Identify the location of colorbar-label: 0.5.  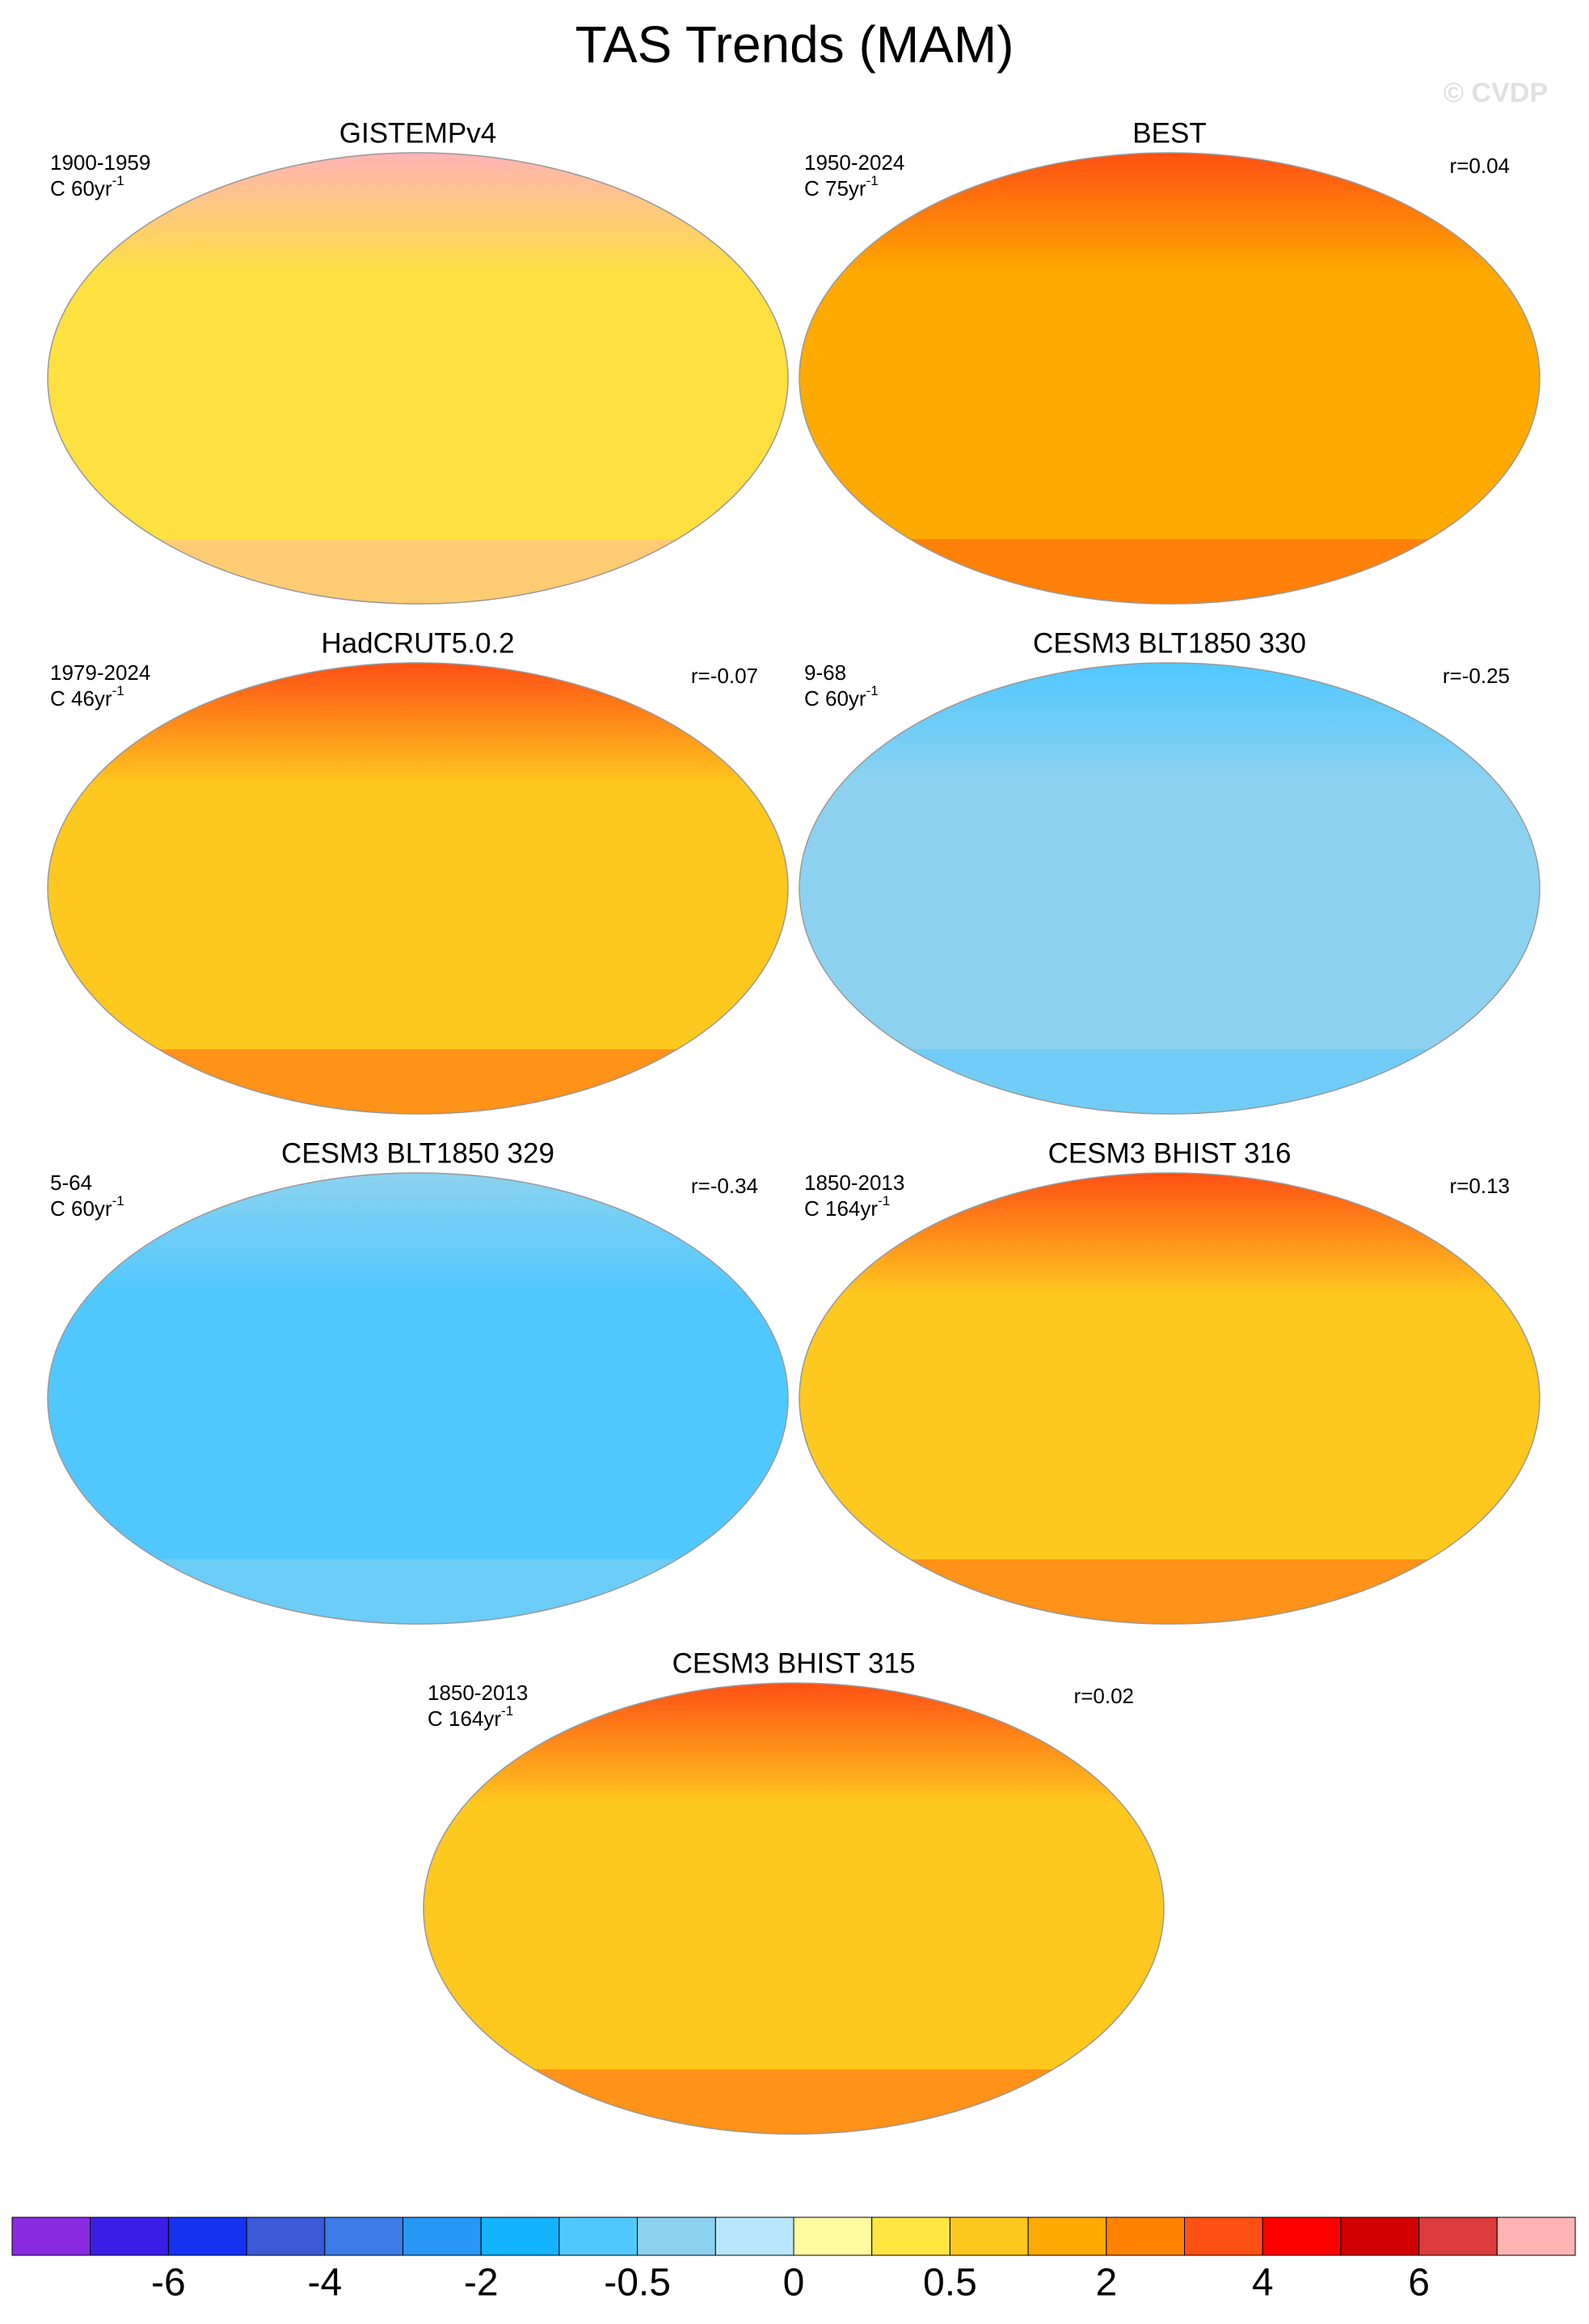
(950, 2284).